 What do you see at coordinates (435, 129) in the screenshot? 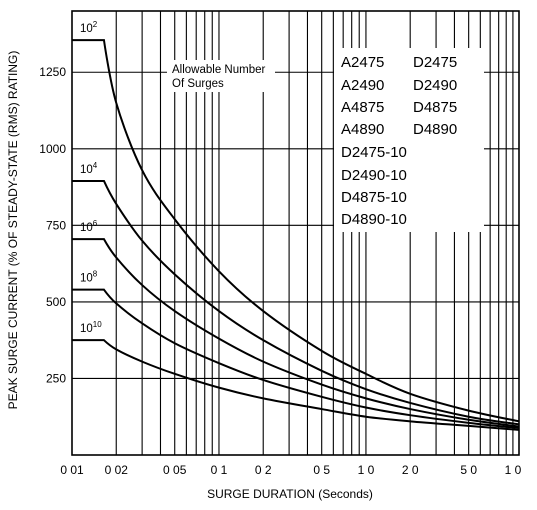
I see `model-d4890: D4890` at bounding box center [435, 129].